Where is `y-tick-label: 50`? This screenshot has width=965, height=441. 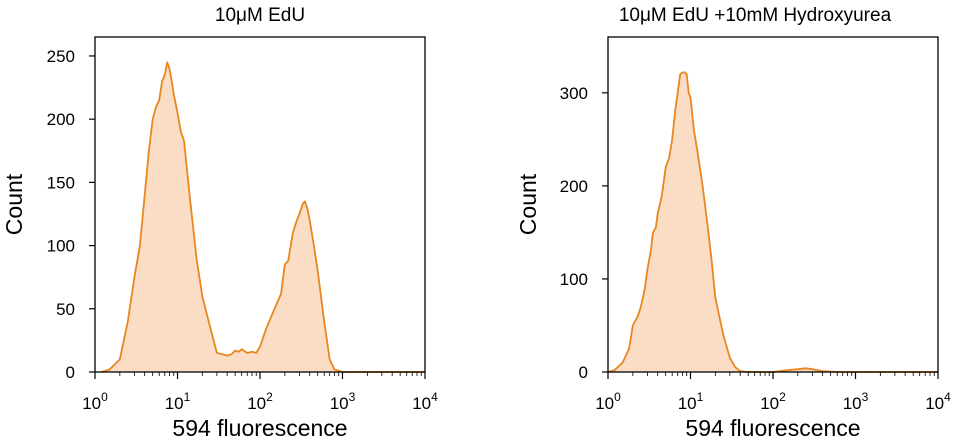
y-tick-label: 50 is located at coordinates (65, 309).